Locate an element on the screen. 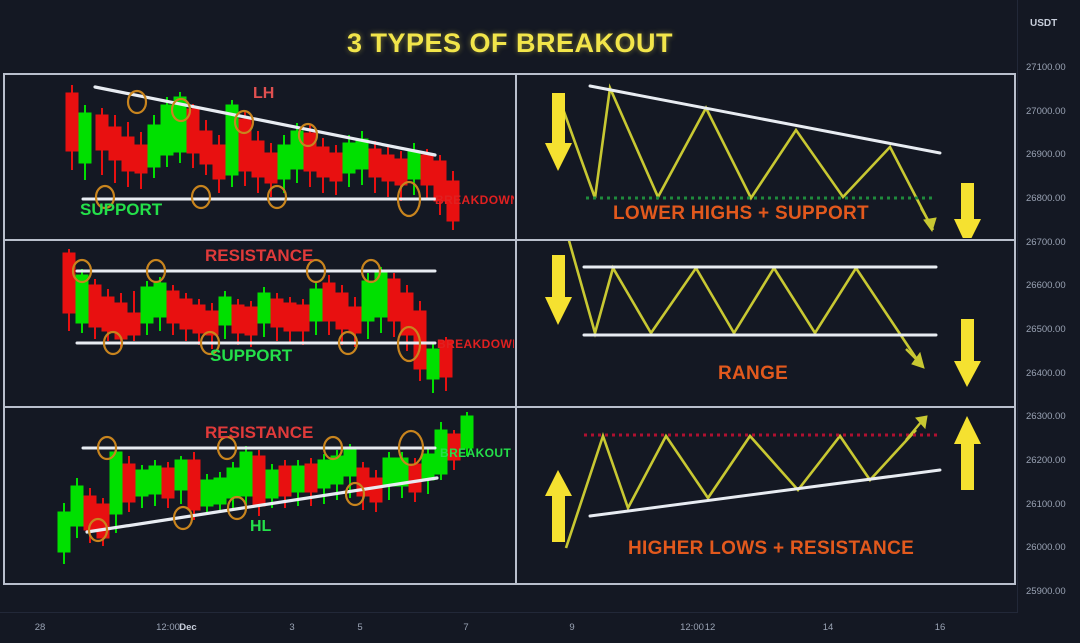  panel-ascending-triangle-candles: RESISTANCE HL BREAKOUT is located at coordinates (259, 495).